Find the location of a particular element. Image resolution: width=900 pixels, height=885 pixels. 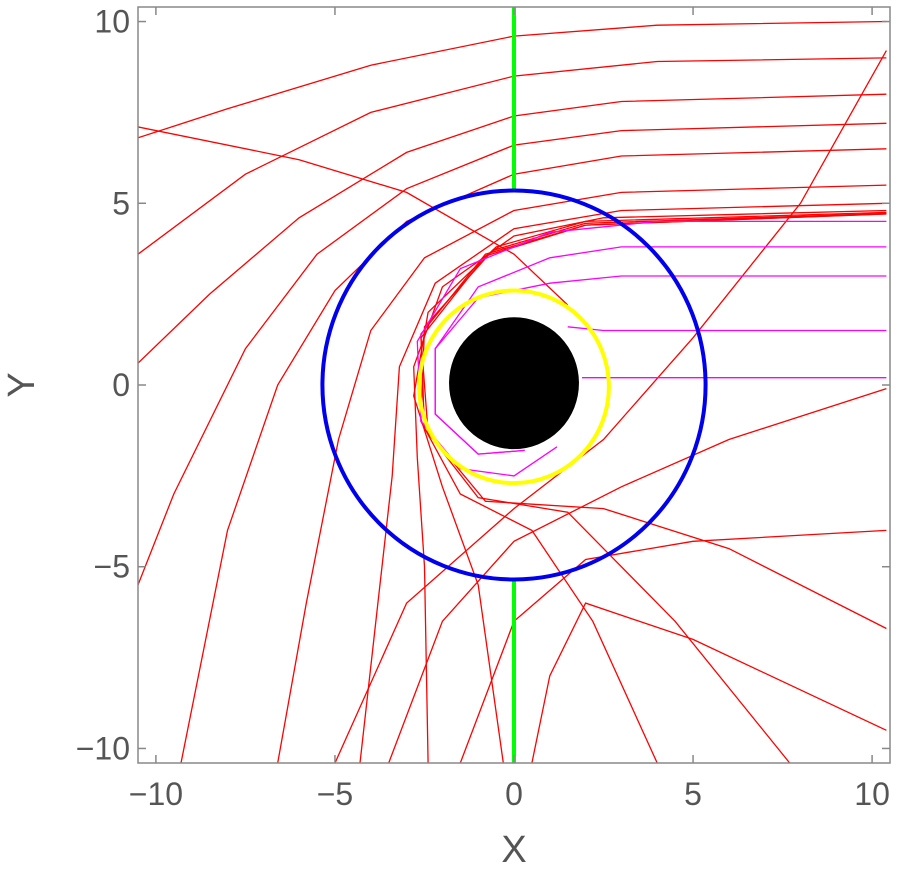

x-tick-label: −10 is located at coordinates (156, 794).